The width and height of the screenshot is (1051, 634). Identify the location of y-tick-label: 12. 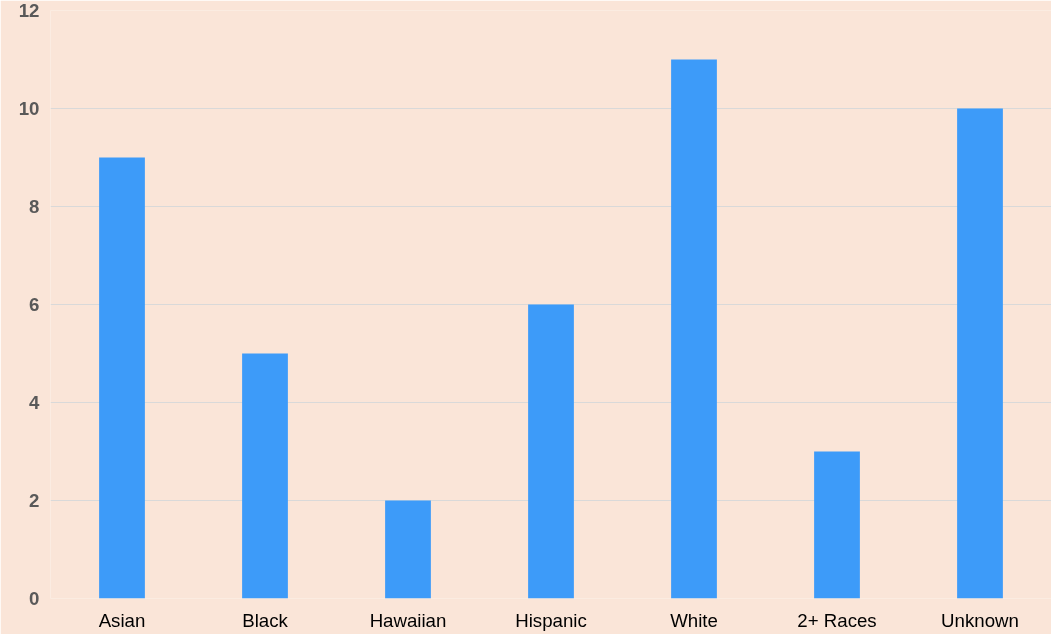
(29, 10).